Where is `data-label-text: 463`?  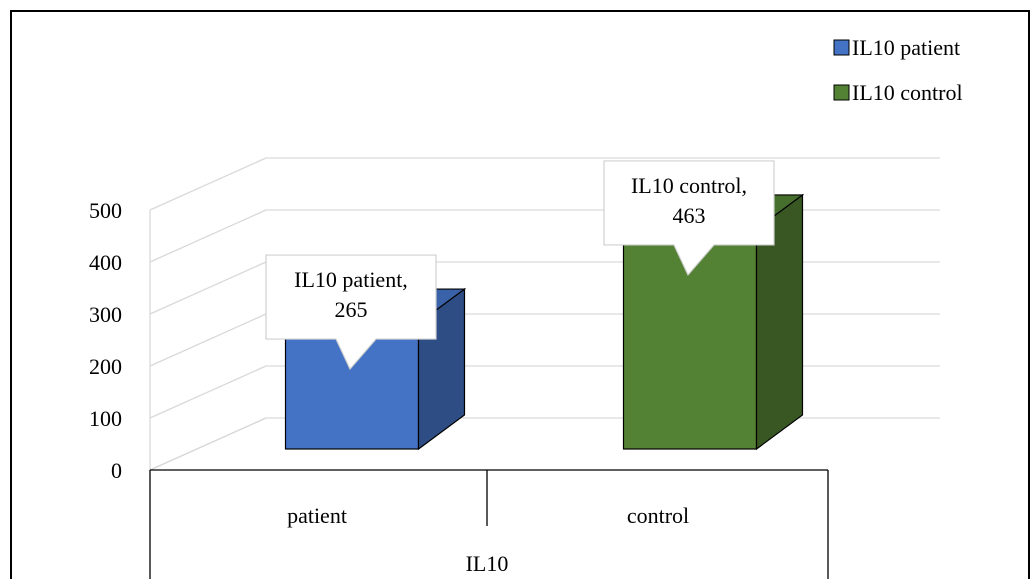 data-label-text: 463 is located at coordinates (689, 215).